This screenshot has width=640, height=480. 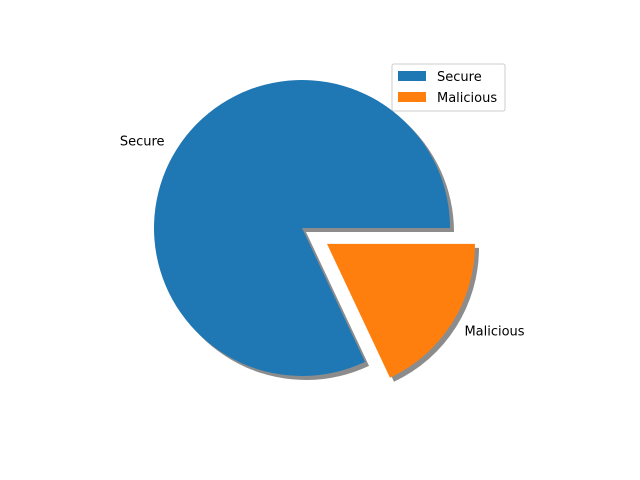 I want to click on legend-label-secure: Secure, so click(x=459, y=77).